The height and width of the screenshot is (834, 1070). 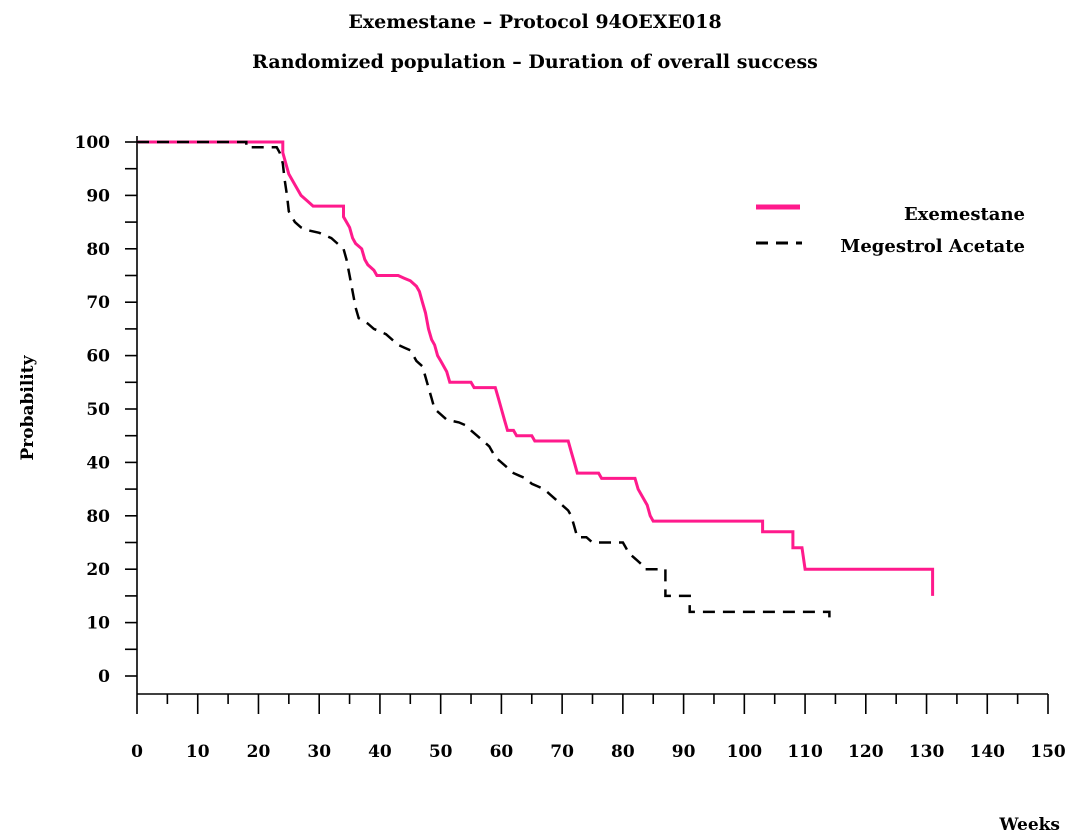 I want to click on legend-label-exemestane: Exemestane, so click(x=964, y=214).